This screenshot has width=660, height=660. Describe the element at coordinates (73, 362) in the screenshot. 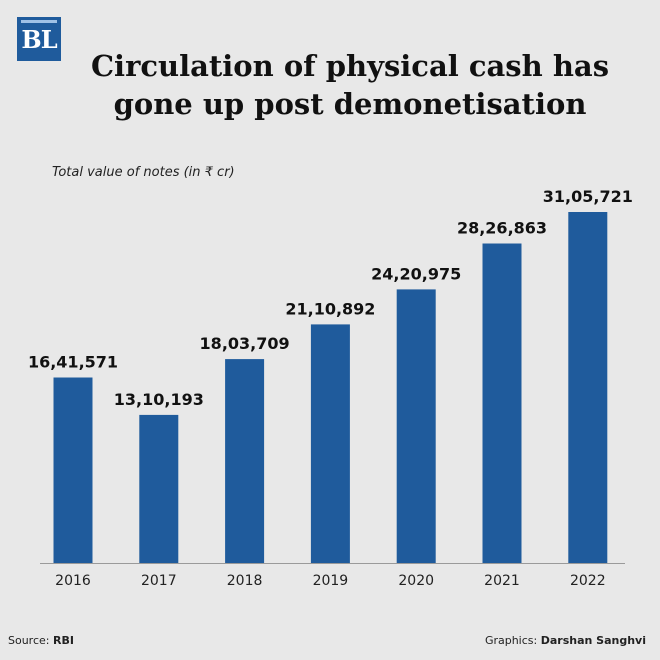

I see `value-label-2016: 16,41,571` at that location.